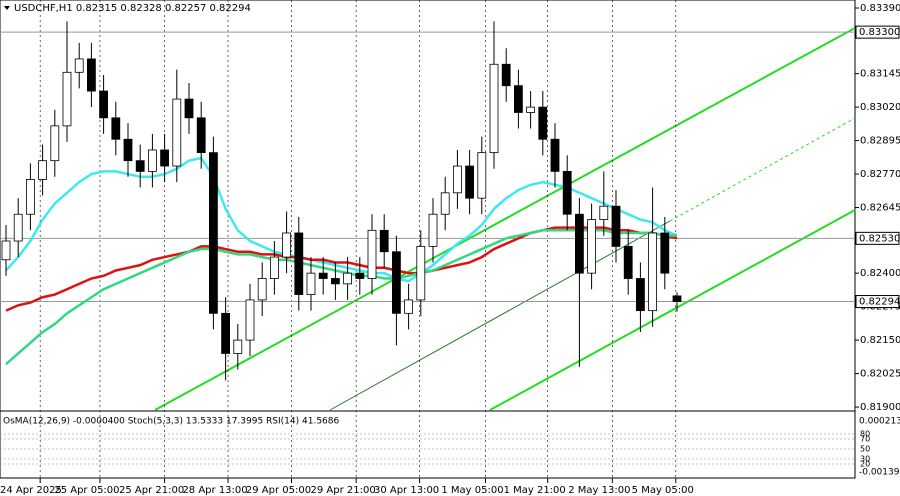 Image resolution: width=900 pixels, height=496 pixels. Describe the element at coordinates (880, 8) in the screenshot. I see `y-tick-label: 0.83390` at that location.